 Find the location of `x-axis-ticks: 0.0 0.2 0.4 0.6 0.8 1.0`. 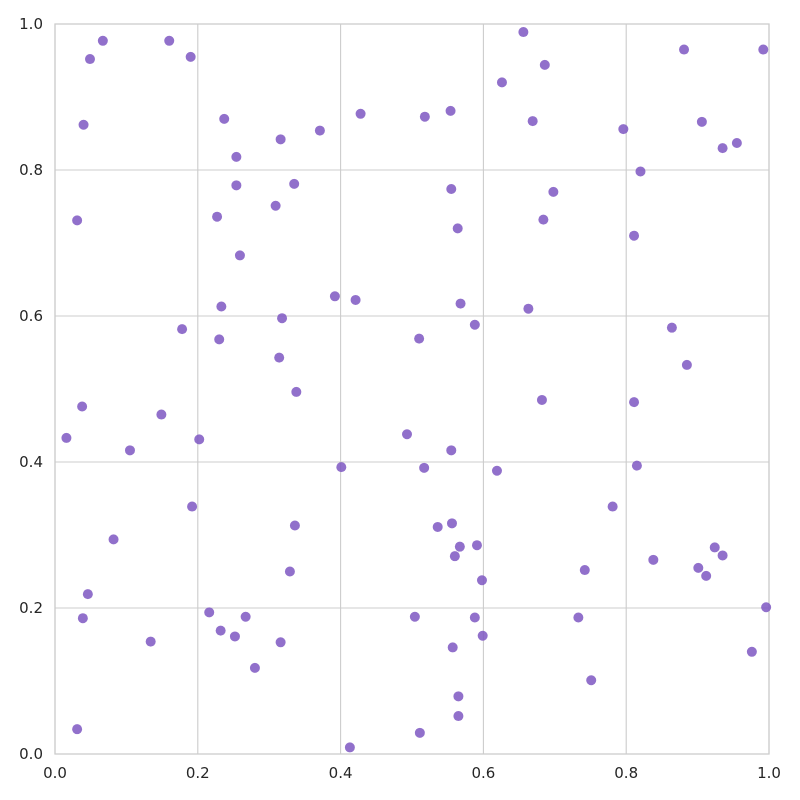

x-axis-ticks: 0.0 0.2 0.4 0.6 0.8 1.0 is located at coordinates (412, 773).